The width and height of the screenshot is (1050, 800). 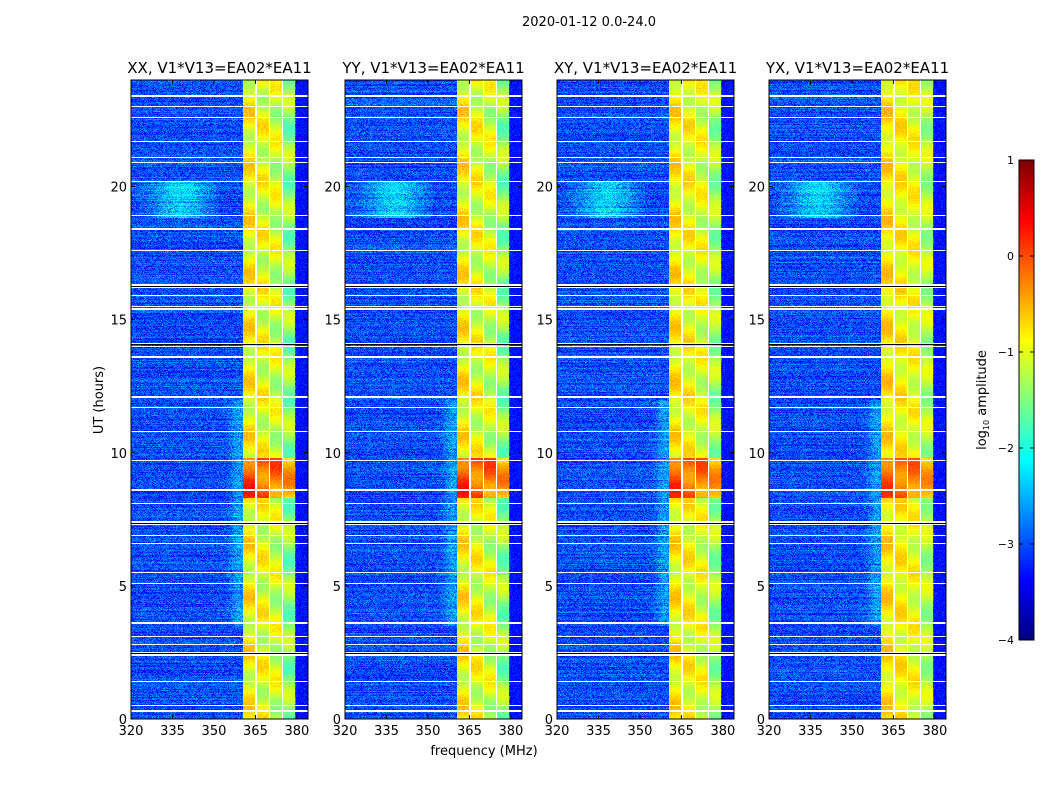 I want to click on colorbar-tick-label: 0, so click(x=1010, y=256).